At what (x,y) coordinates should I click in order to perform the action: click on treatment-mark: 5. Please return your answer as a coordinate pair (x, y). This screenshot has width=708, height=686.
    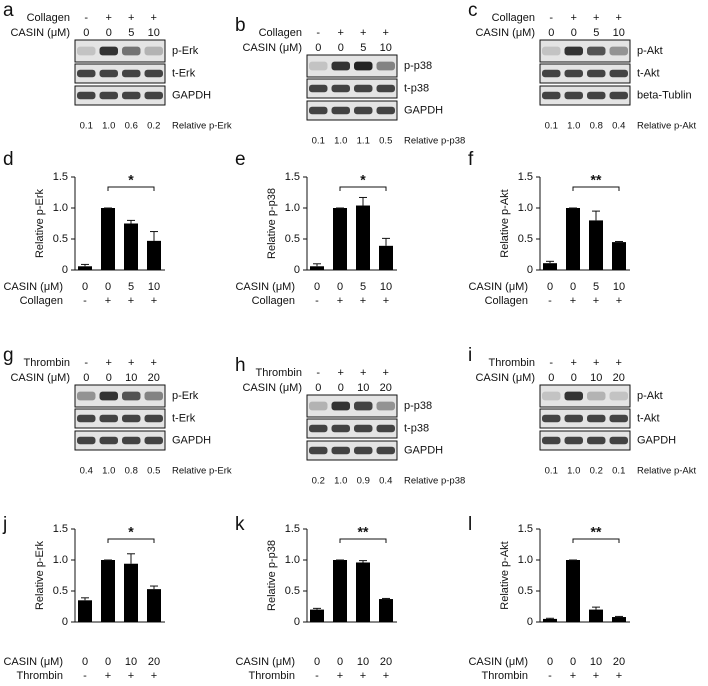
    Looking at the image, I should click on (363, 48).